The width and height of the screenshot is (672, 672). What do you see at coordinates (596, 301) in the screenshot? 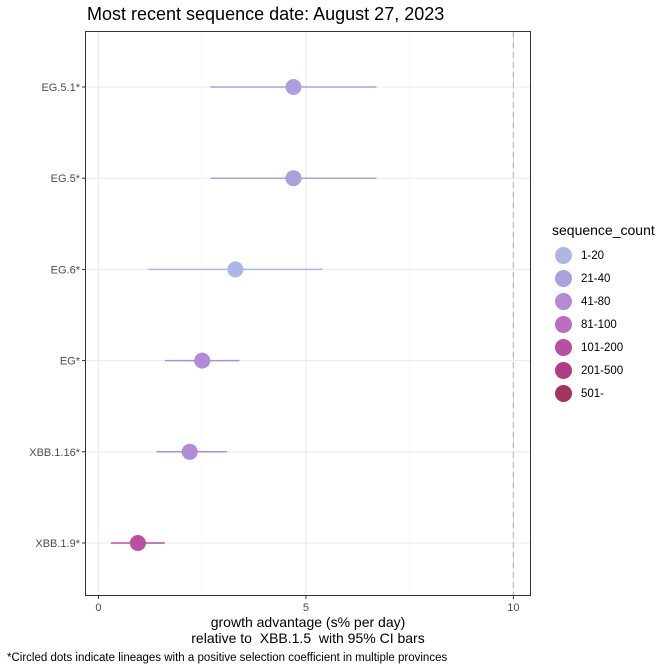
I see `legend-label: 41-80` at bounding box center [596, 301].